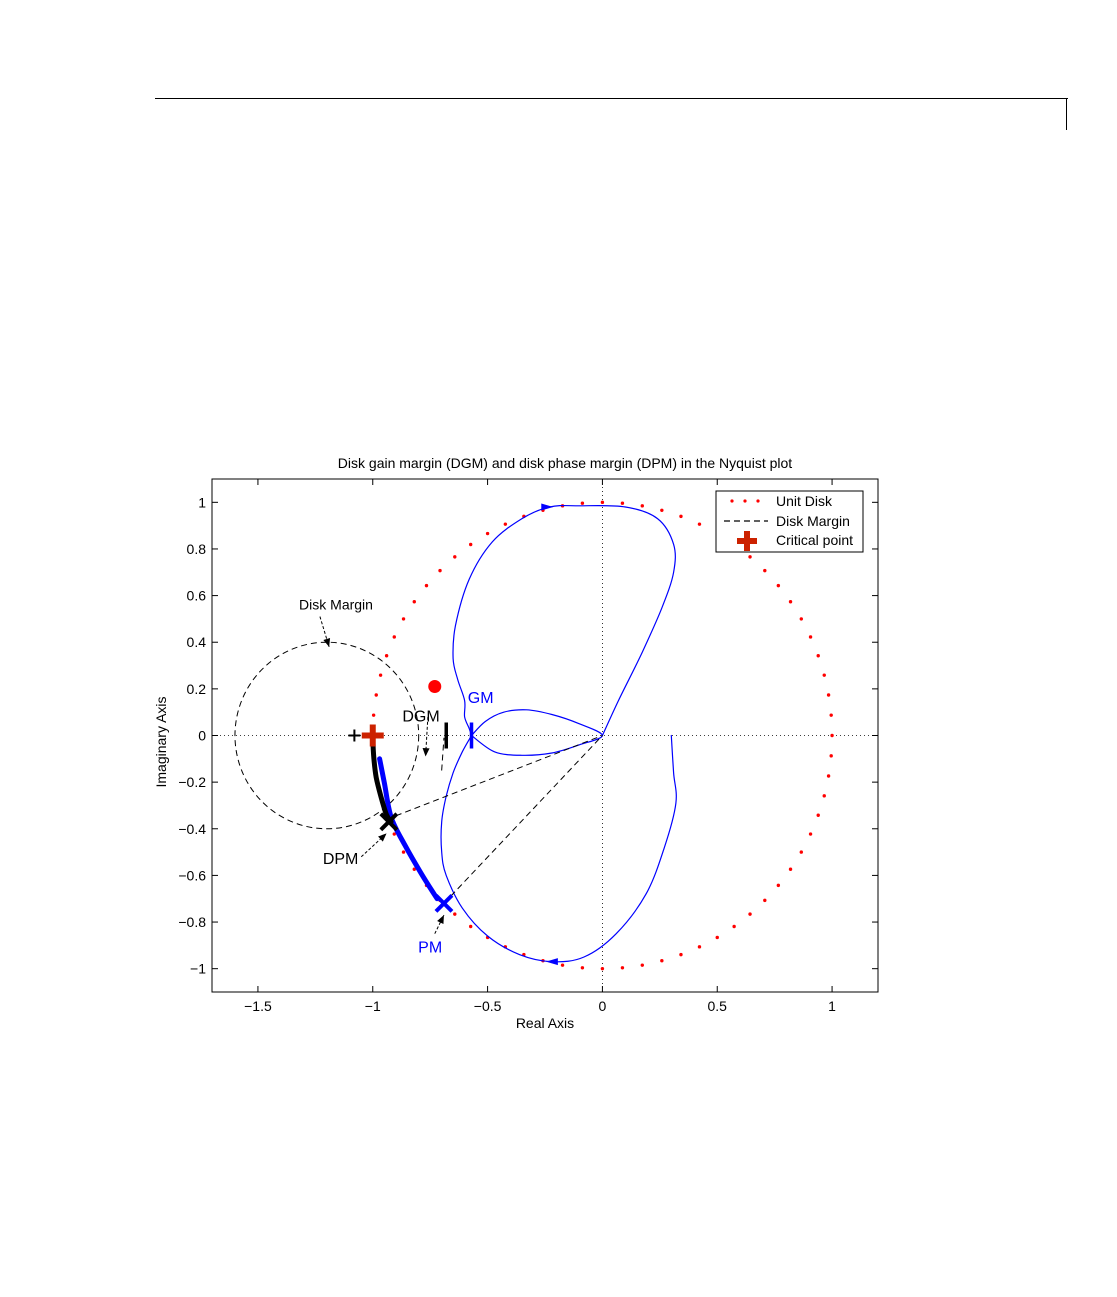  Describe the element at coordinates (192, 782) in the screenshot. I see `y-tick-label: −0.2` at that location.